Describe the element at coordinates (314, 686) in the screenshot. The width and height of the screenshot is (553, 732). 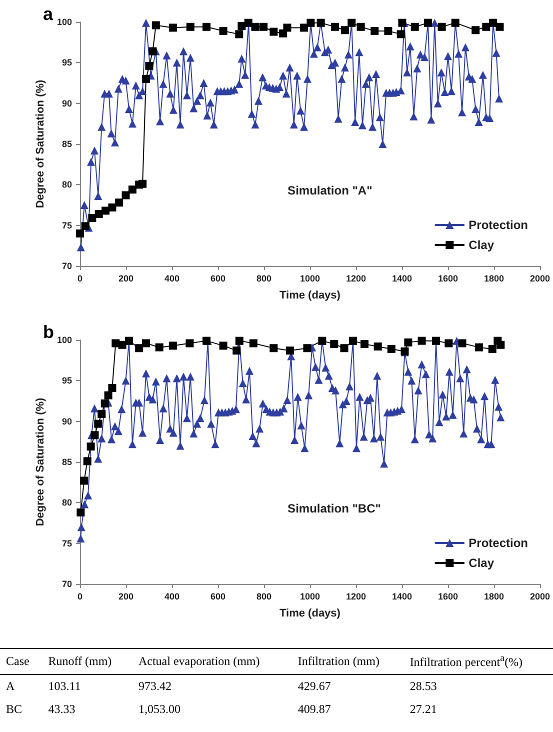
I see `text: 429.67` at that location.